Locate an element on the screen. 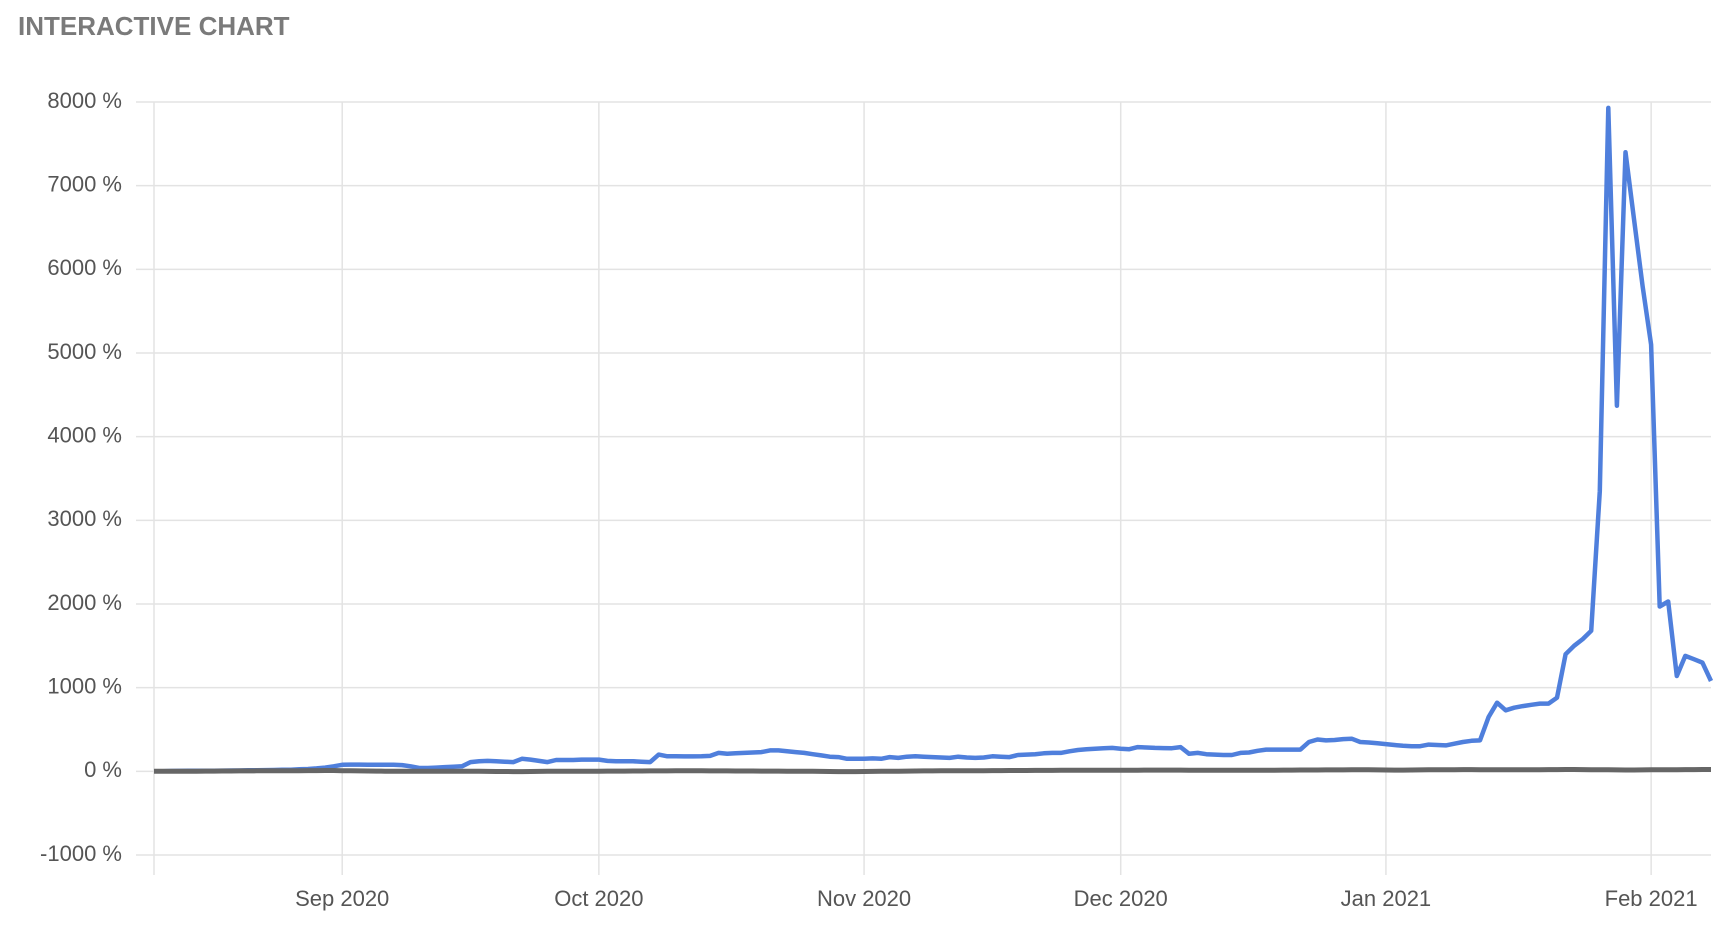  x-tick-label: Dec 2020 is located at coordinates (1121, 898).